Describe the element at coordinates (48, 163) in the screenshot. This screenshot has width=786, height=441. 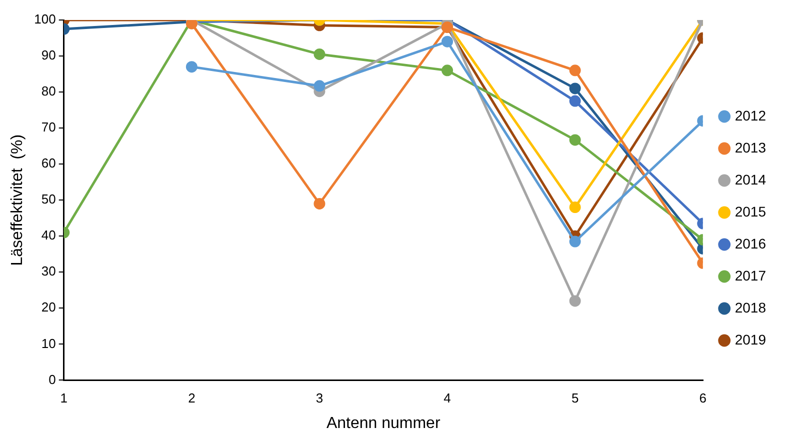
I see `y-tick-label: 60` at that location.